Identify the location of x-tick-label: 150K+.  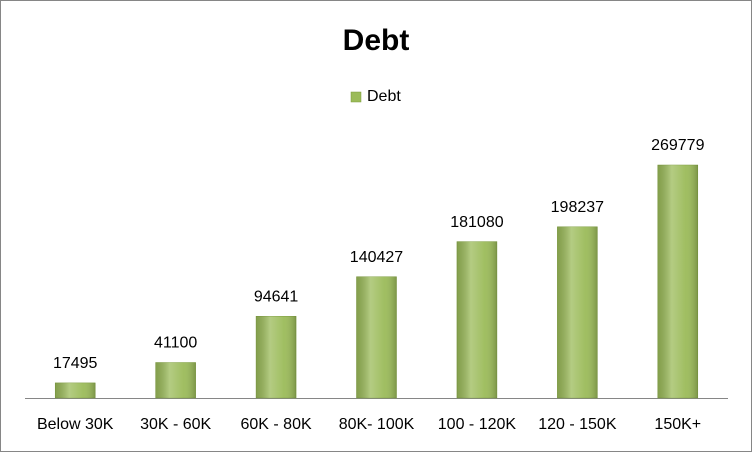
(677, 424).